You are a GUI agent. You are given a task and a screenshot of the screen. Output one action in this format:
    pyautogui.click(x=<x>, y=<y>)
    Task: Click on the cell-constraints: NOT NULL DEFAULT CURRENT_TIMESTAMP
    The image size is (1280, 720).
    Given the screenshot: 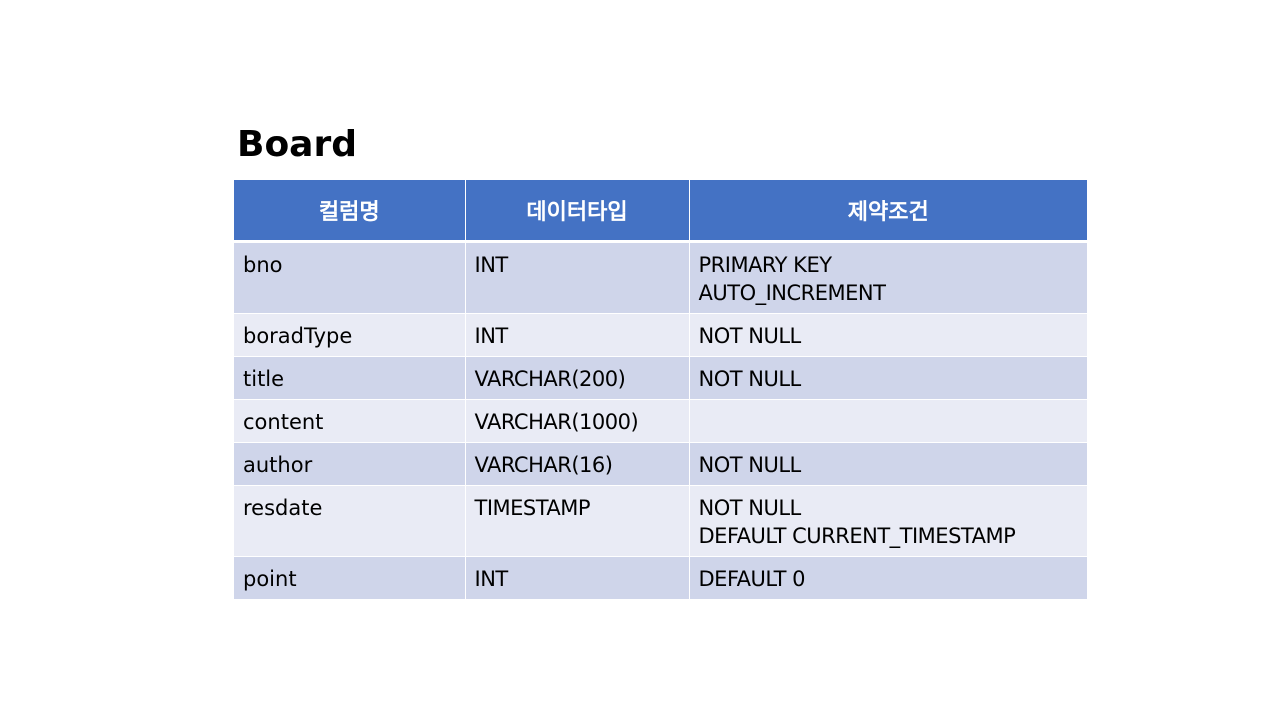 What is the action you would take?
    pyautogui.click(x=888, y=521)
    